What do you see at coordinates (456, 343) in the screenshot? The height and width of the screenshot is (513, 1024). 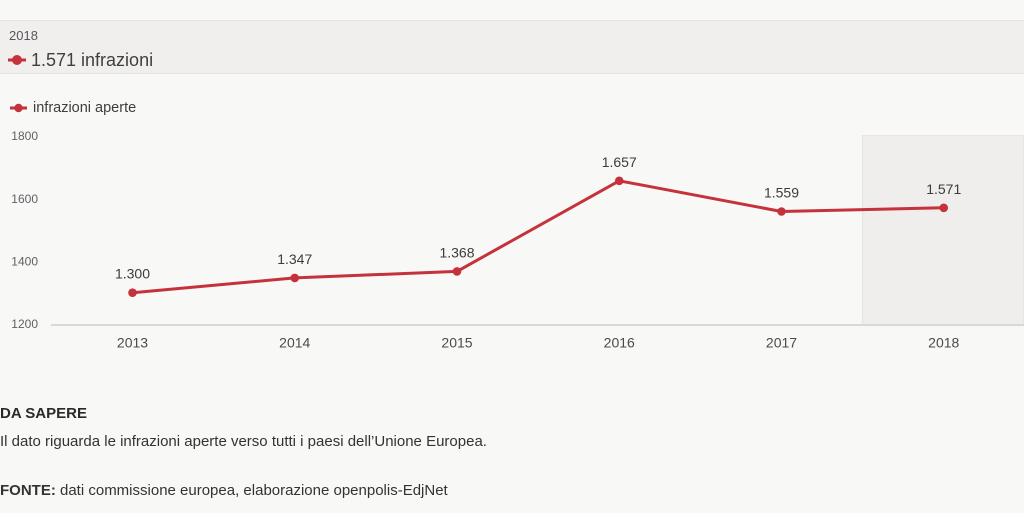 I see `svg-text: 2015` at bounding box center [456, 343].